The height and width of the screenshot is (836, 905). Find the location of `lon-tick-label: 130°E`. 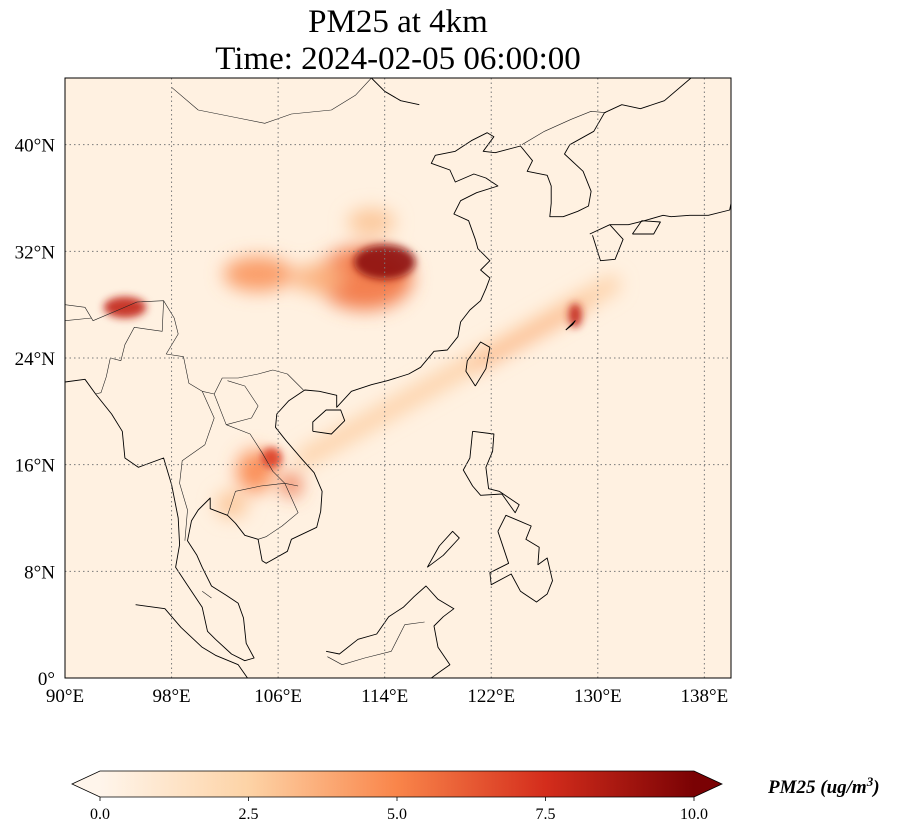

lon-tick-label: 130°E is located at coordinates (598, 696).